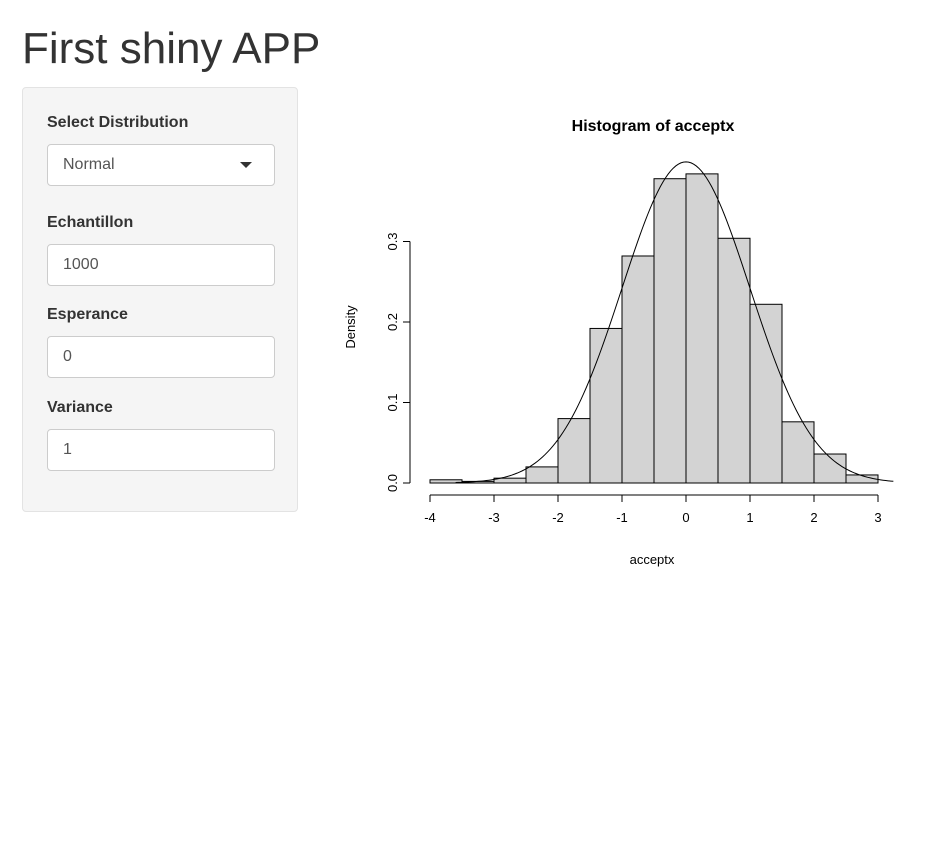  I want to click on x-tick-label: 3, so click(877, 517).